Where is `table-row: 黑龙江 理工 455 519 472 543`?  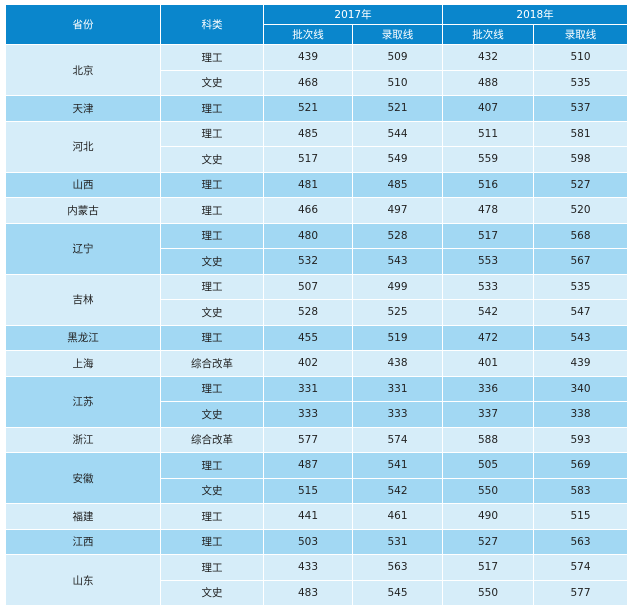 table-row: 黑龙江 理工 455 519 472 543 is located at coordinates (317, 337).